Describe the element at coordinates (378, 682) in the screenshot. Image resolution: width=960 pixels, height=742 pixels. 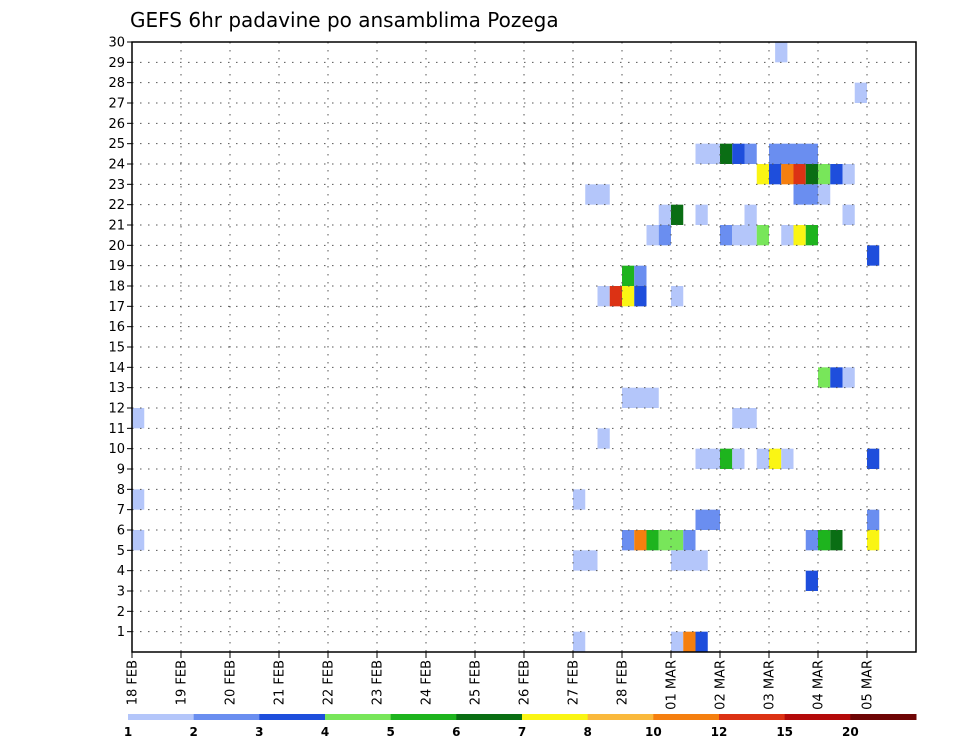
I see `x-tick-label: 23 FEB` at that location.